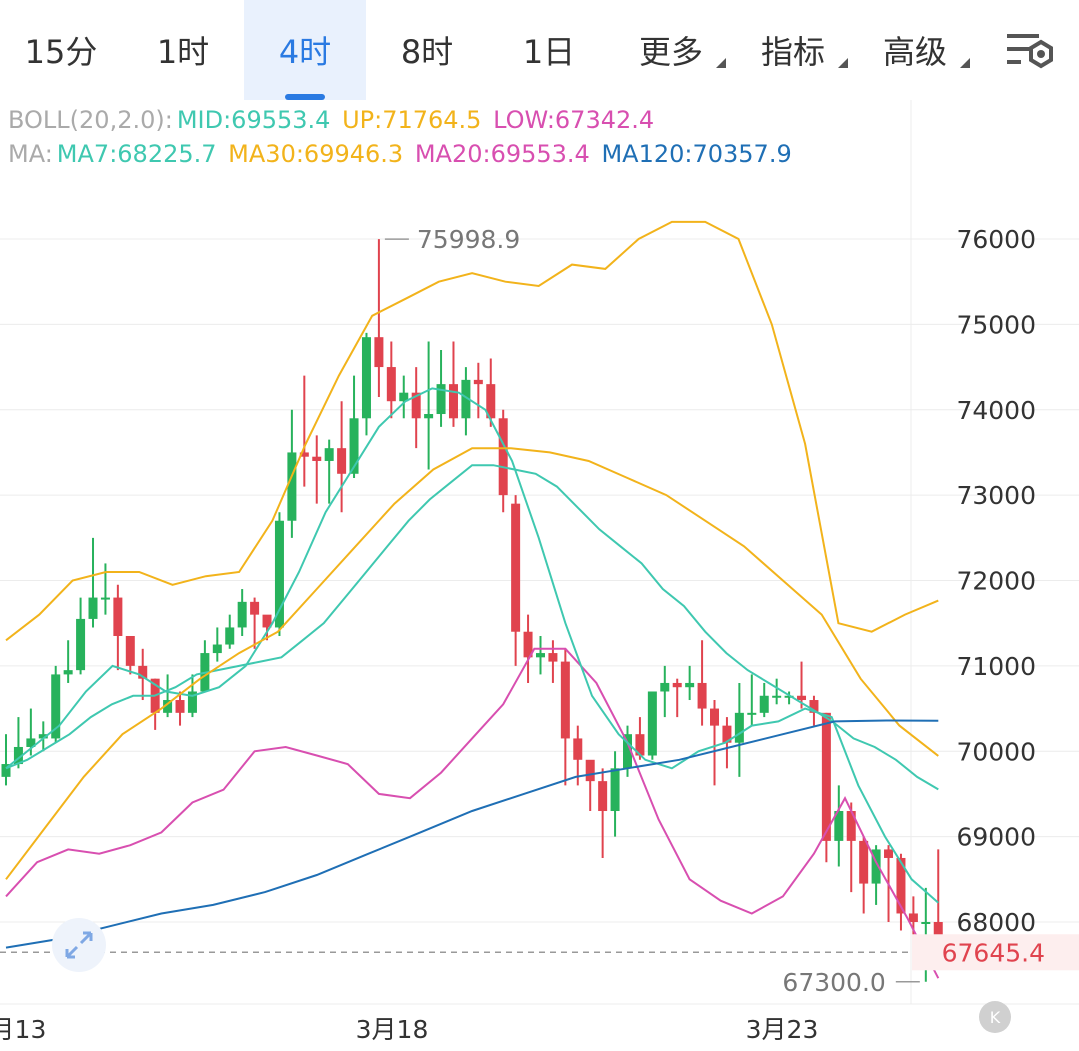 This screenshot has width=1079, height=1051. Describe the element at coordinates (253, 120) in the screenshot. I see `boll-mid-value: MID:69553.4` at that location.